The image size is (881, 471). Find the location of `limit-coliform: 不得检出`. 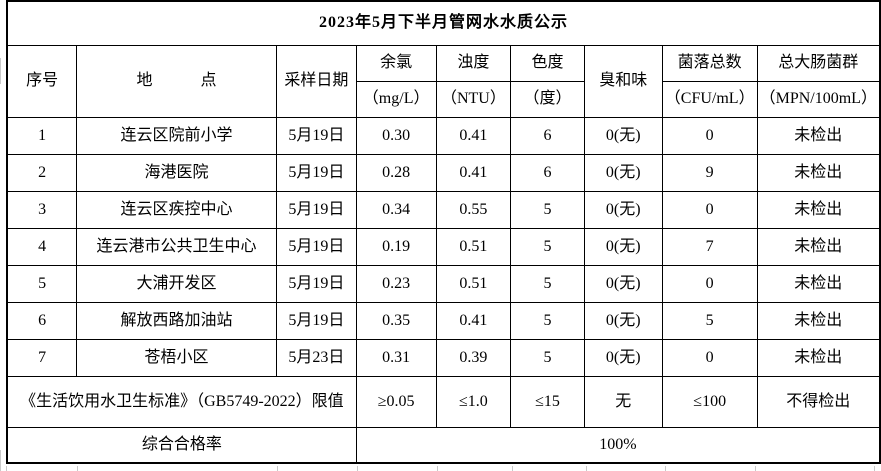

limit-coliform: 不得检出 is located at coordinates (818, 401).